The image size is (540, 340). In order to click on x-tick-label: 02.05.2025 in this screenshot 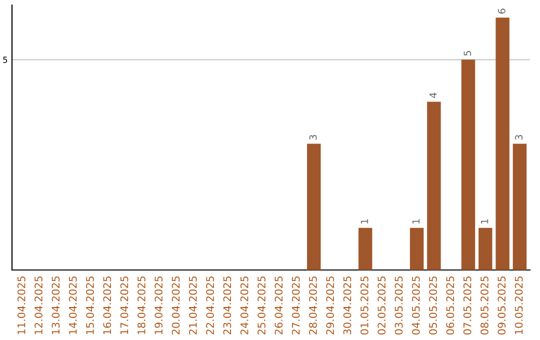, I will do `click(382, 305)`.